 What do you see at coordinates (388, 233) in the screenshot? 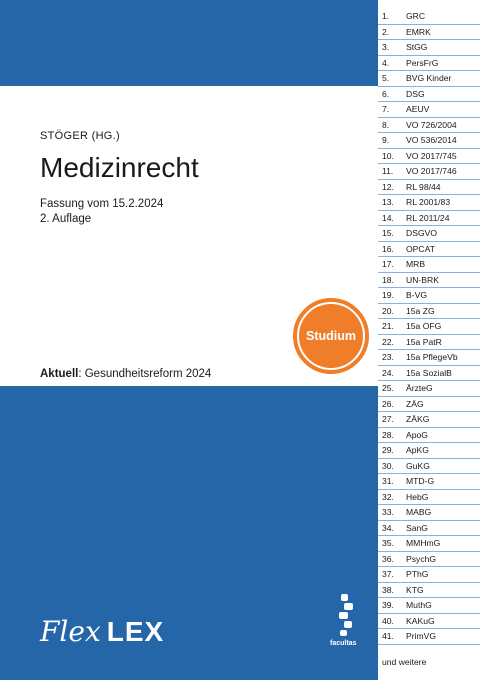
I see `law-tab-number: 15.` at bounding box center [388, 233].